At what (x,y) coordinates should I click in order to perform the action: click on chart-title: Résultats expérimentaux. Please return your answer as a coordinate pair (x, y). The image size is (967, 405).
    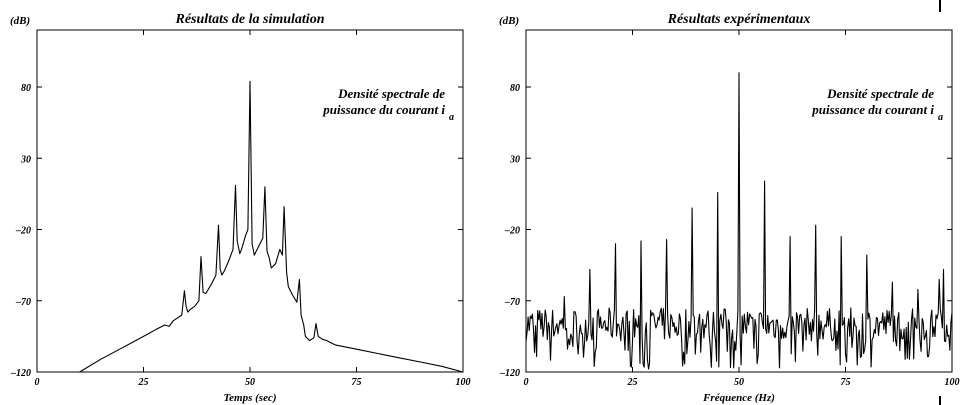
    Looking at the image, I should click on (739, 19).